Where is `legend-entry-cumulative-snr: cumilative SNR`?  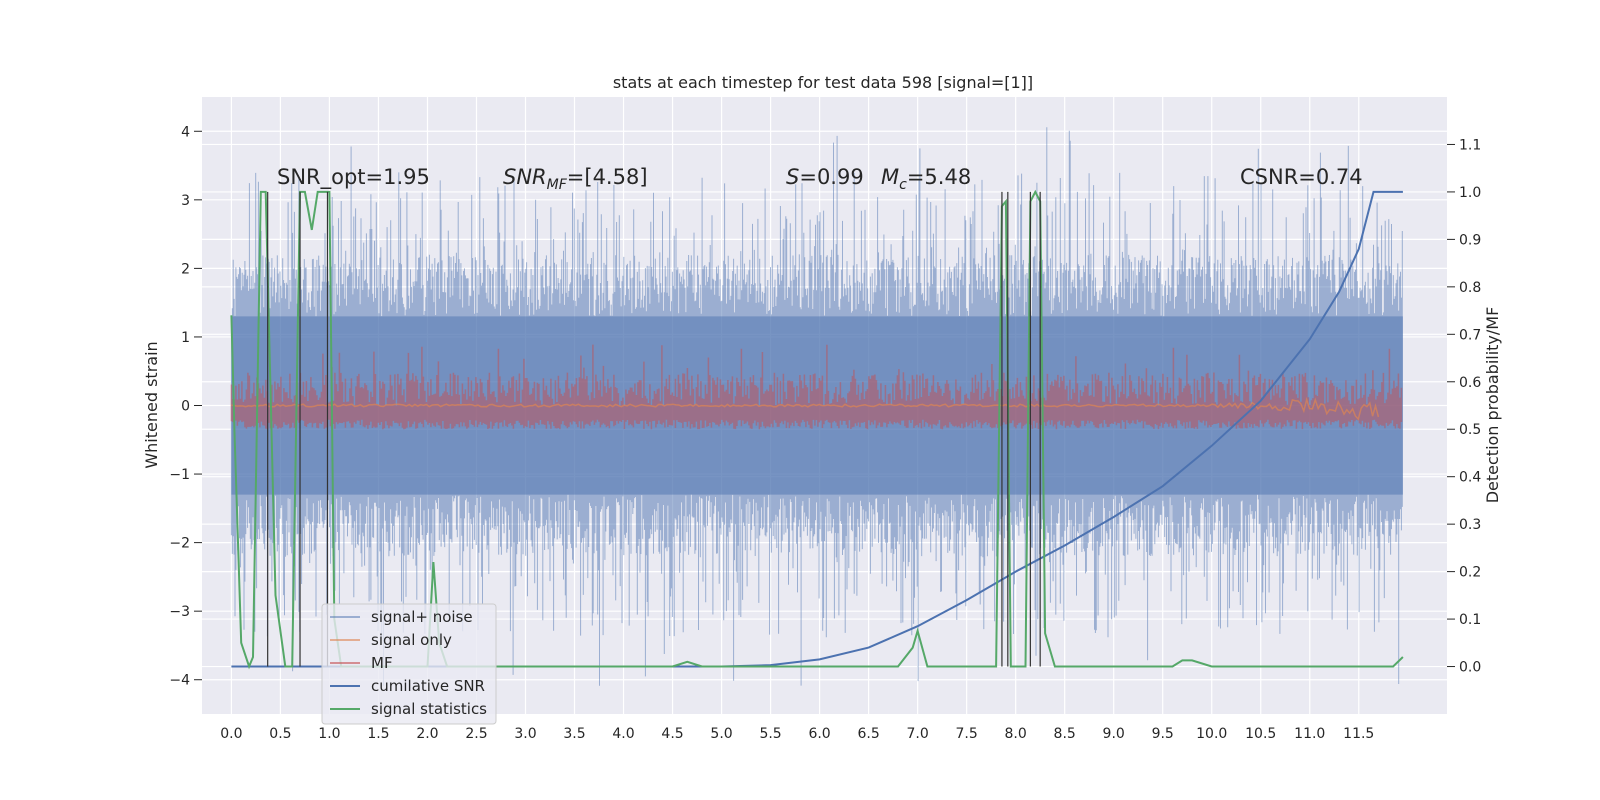
legend-entry-cumulative-snr: cumilative SNR is located at coordinates (407, 686).